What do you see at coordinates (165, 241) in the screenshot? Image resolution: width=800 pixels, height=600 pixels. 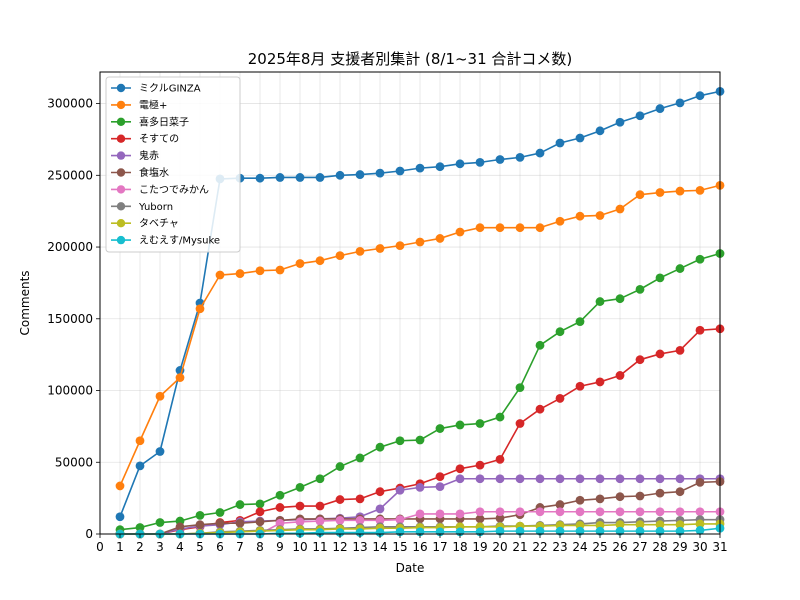 I see `legend-item: えむえす/Mysuke` at bounding box center [165, 241].